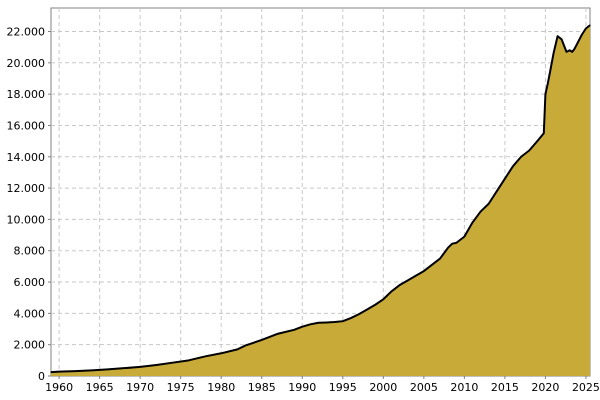 This screenshot has width=600, height=400. Describe the element at coordinates (424, 387) in the screenshot. I see `x-tick-label: 2005` at that location.